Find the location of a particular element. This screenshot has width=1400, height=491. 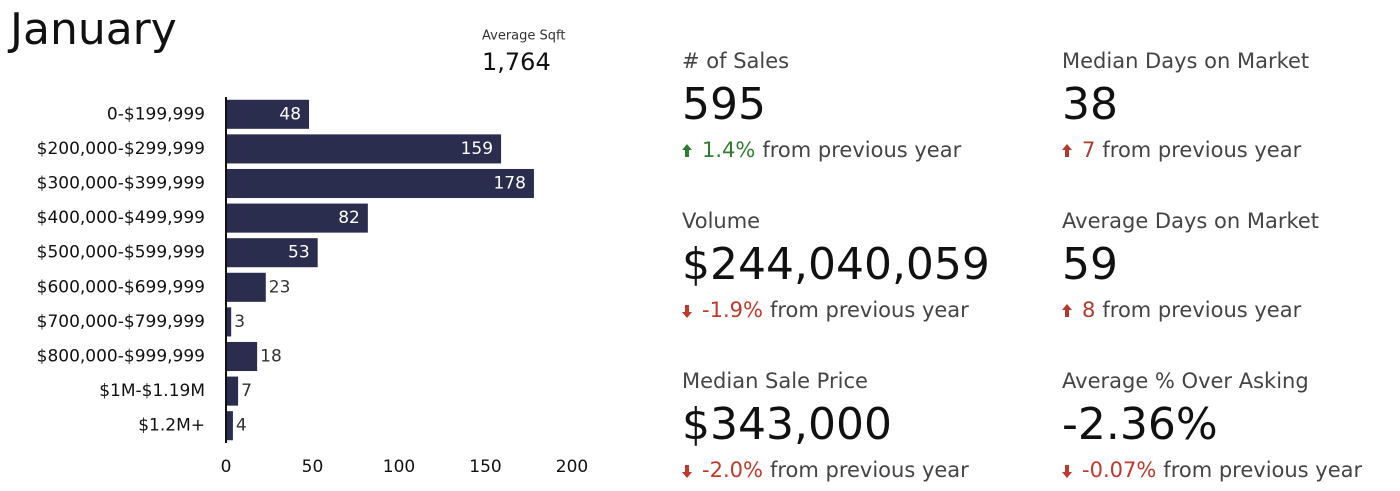

kpi-label: Average Days on Market is located at coordinates (1190, 221).